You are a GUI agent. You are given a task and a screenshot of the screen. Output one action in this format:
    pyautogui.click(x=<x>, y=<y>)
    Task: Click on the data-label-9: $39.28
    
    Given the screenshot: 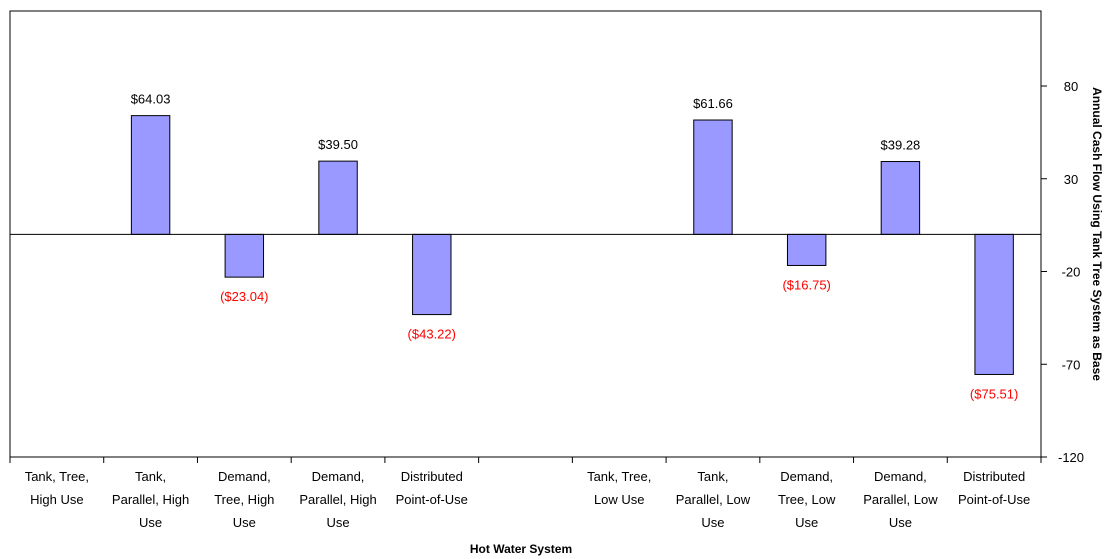 What is the action you would take?
    pyautogui.click(x=901, y=145)
    